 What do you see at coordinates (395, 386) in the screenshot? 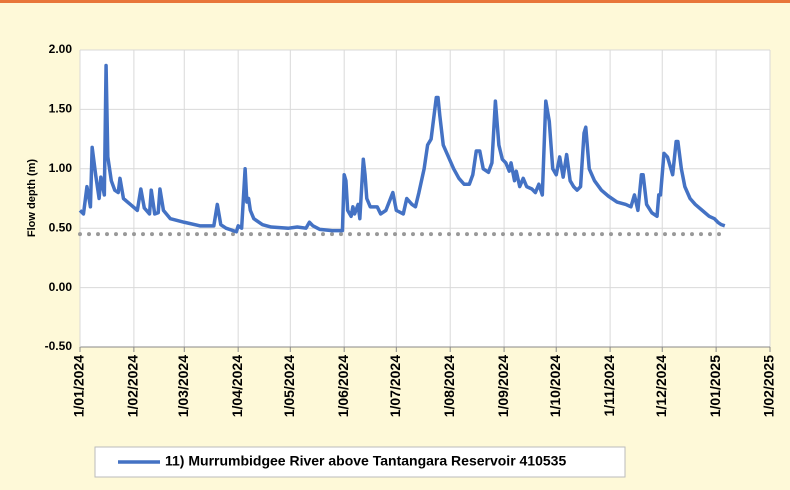
I see `x-tick-label: 1/07/2024` at bounding box center [395, 386].